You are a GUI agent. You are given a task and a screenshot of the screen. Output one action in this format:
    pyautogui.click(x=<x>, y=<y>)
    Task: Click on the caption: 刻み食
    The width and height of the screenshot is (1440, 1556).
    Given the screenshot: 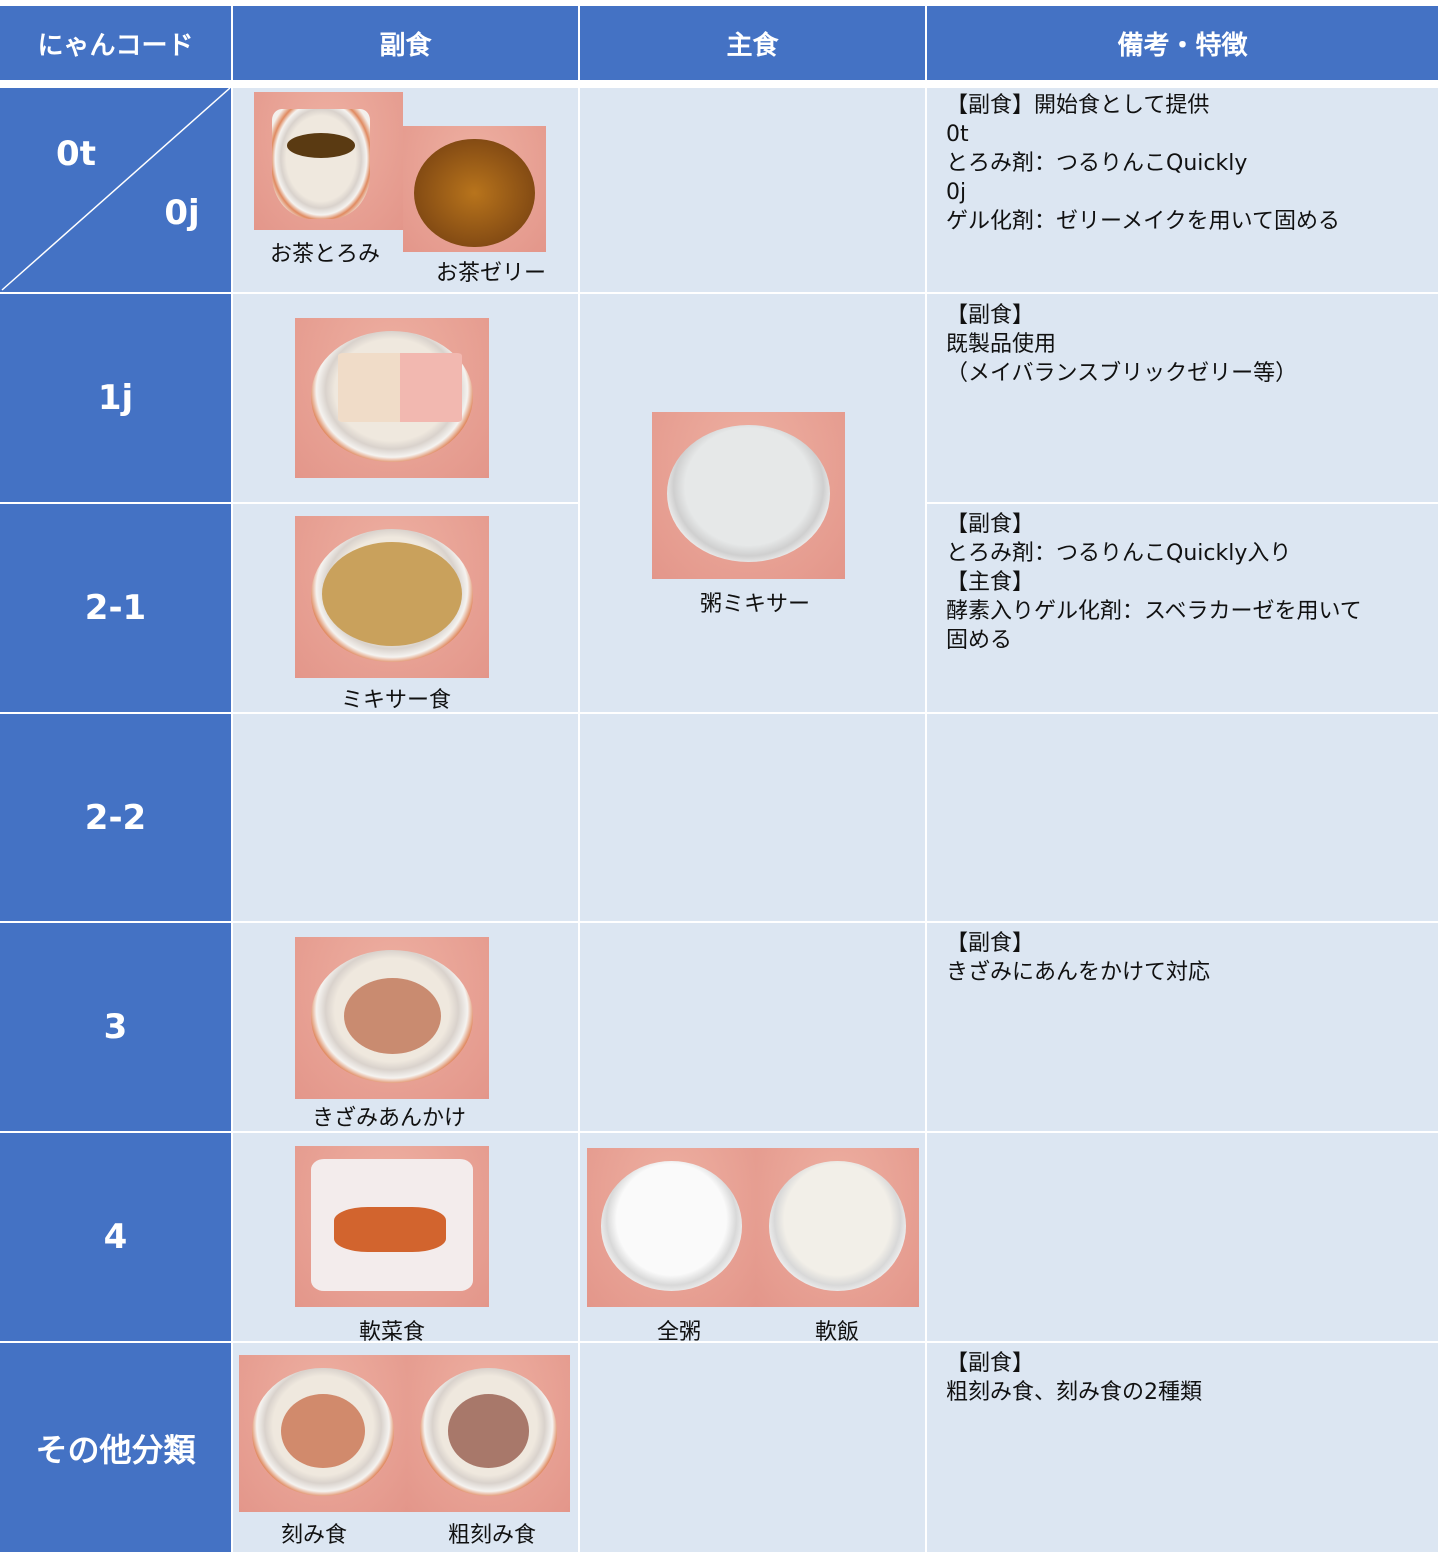 What is the action you would take?
    pyautogui.click(x=314, y=1535)
    